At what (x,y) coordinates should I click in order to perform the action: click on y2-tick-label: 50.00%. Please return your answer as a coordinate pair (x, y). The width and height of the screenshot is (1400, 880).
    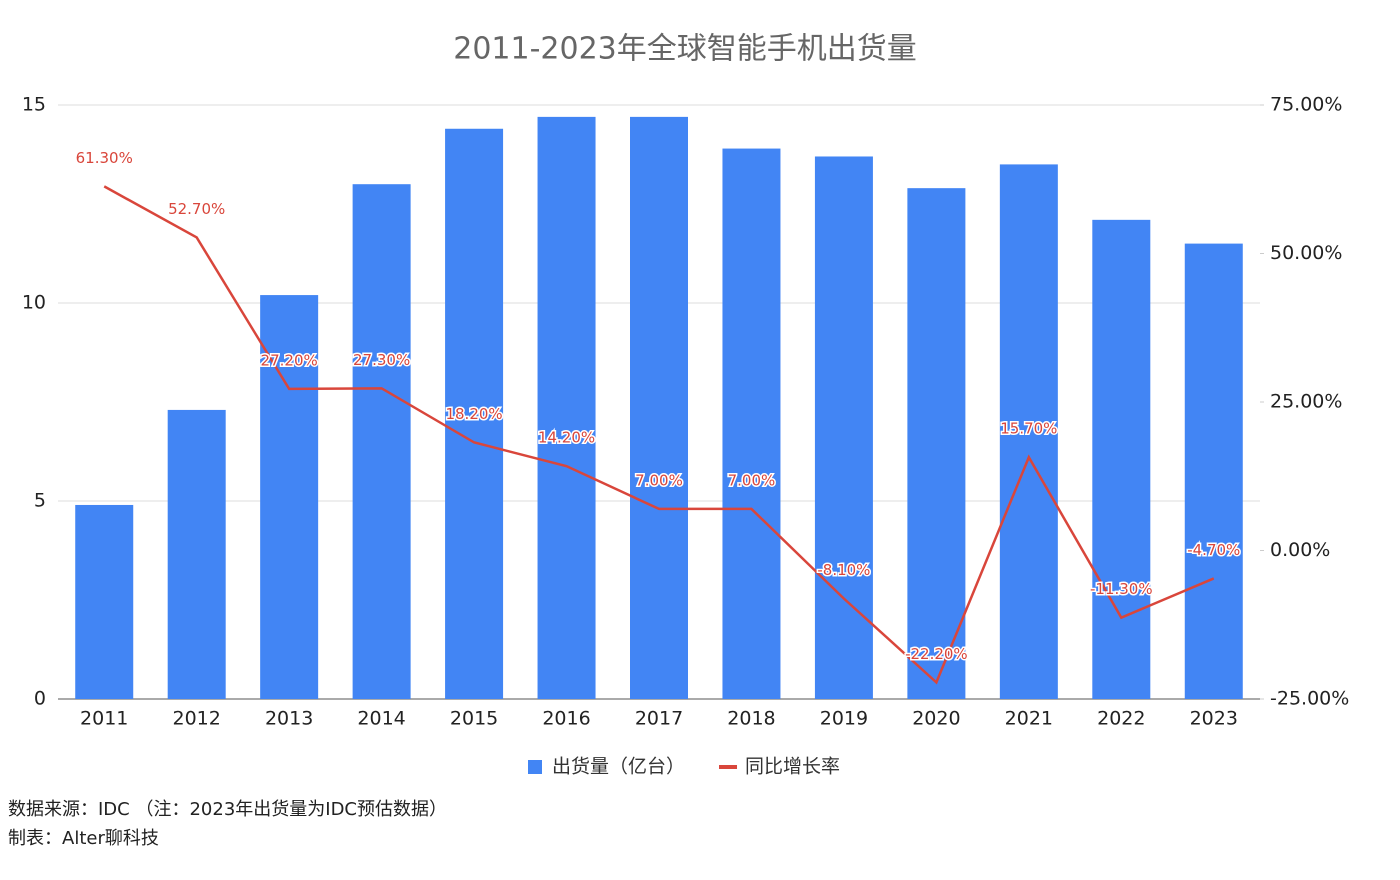
    Looking at the image, I should click on (1306, 253).